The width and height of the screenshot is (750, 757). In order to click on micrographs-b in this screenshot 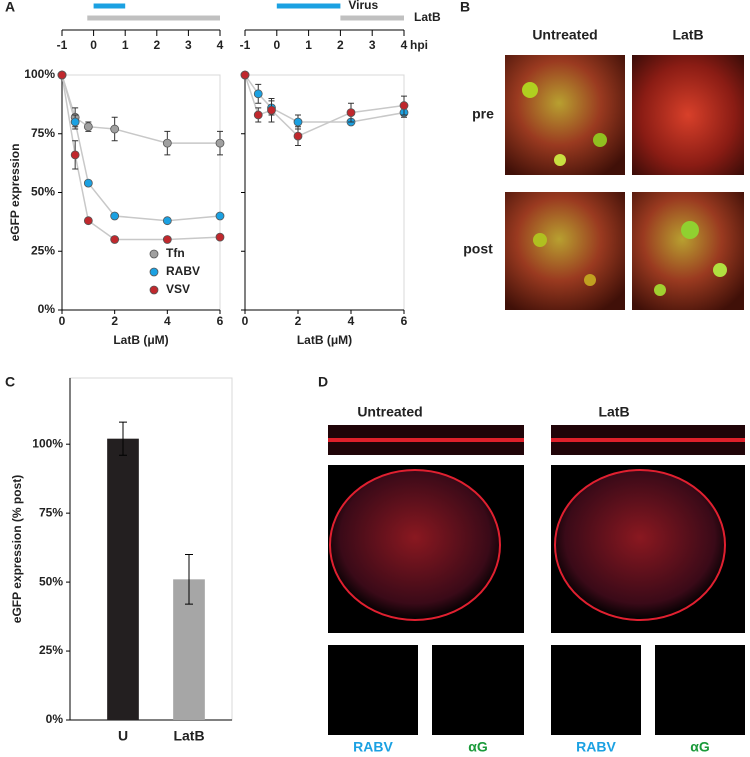, I will do `click(624, 182)`.